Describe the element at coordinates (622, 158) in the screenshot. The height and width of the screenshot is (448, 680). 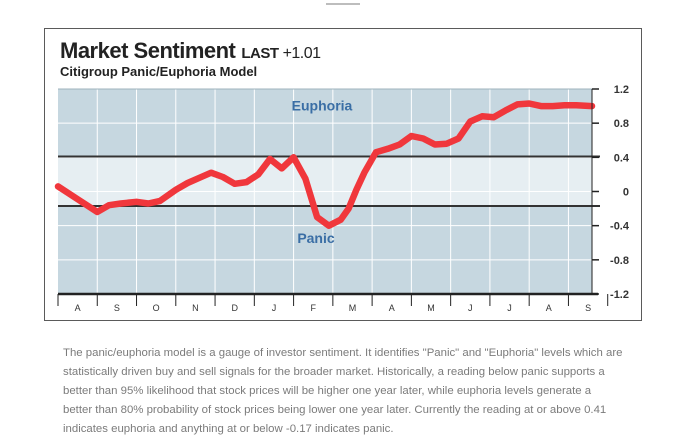
I see `y-tick-label: 0.4` at that location.